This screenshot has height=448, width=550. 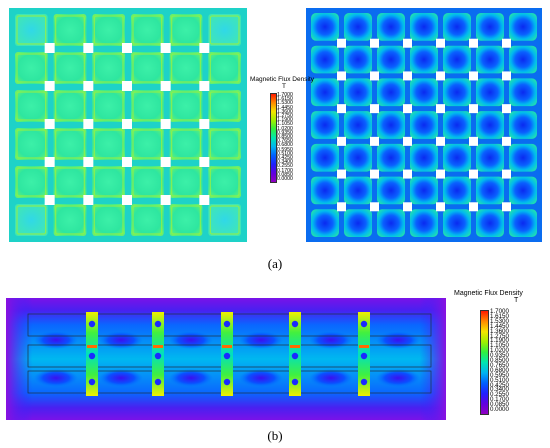 I want to click on legend-tick-label: 1.2750, so click(x=499, y=336).